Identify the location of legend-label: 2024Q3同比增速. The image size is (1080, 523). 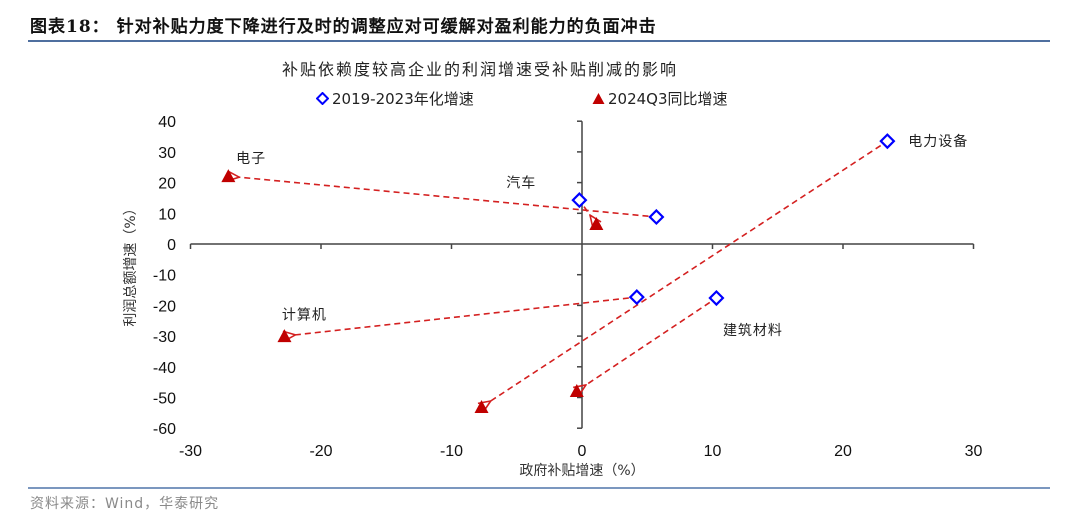
(668, 99).